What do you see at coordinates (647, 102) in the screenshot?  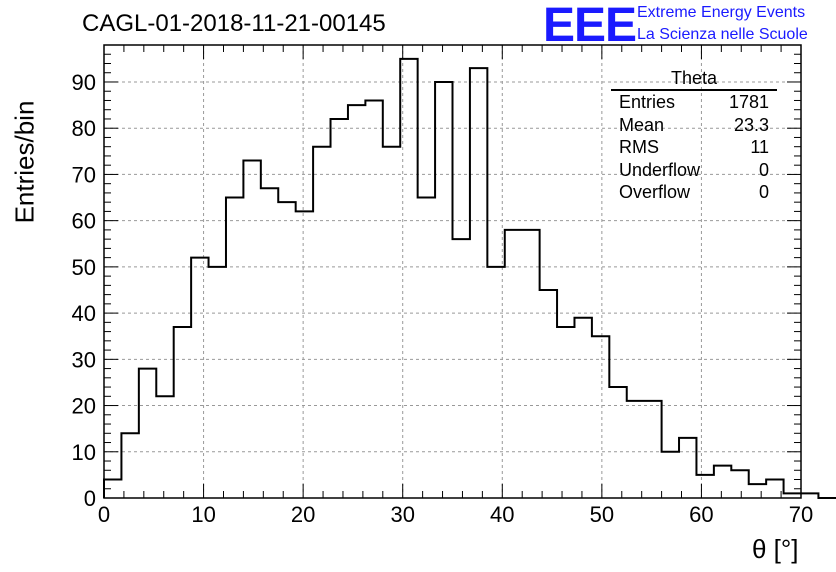 I see `stats-label: Entries` at bounding box center [647, 102].